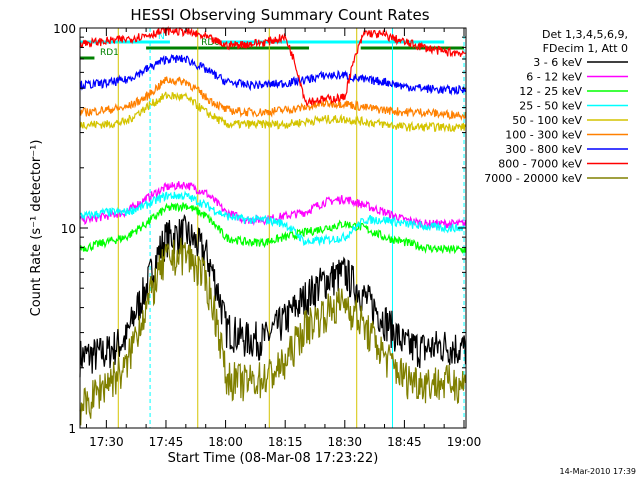 The width and height of the screenshot is (640, 480). Describe the element at coordinates (585, 34) in the screenshot. I see `legend-header-line-1: Det 1,3,4,5,6,9,` at that location.